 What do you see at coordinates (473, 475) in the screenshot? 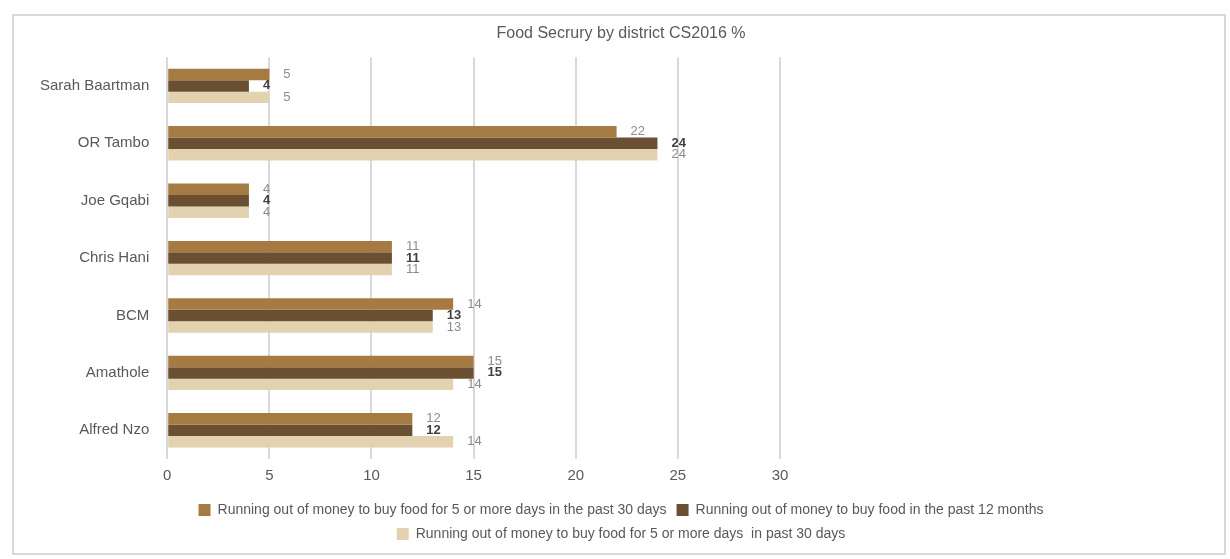
I see `x-tick-label: 15` at bounding box center [473, 475].